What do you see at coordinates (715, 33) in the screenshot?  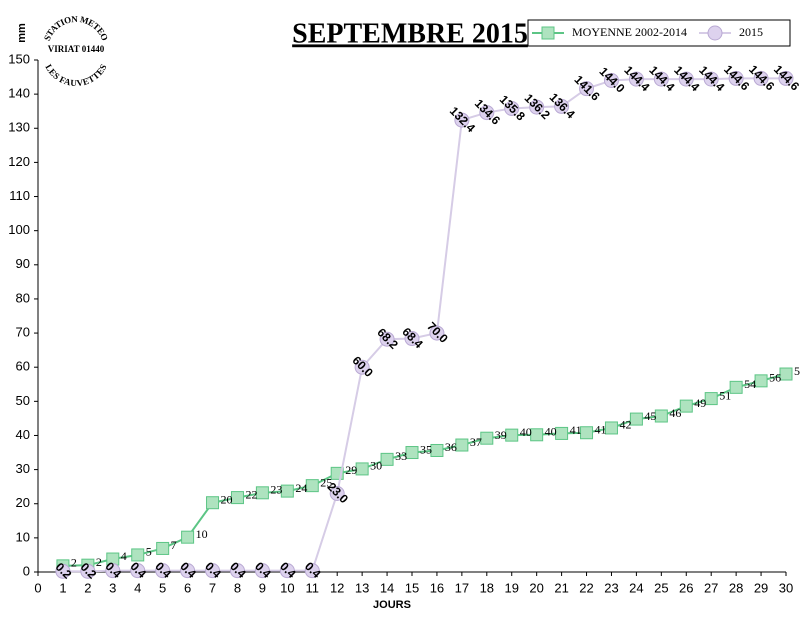 I see `legend-marker` at bounding box center [715, 33].